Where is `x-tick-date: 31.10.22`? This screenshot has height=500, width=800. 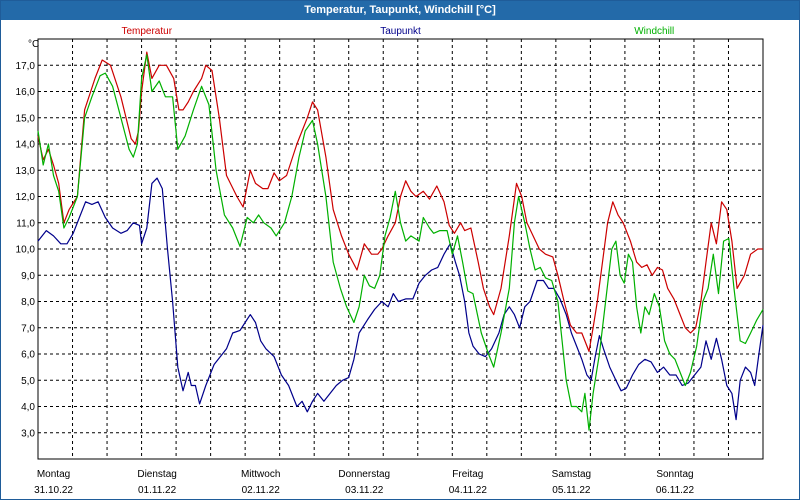
x-tick-date: 31.10.22 is located at coordinates (53, 490).